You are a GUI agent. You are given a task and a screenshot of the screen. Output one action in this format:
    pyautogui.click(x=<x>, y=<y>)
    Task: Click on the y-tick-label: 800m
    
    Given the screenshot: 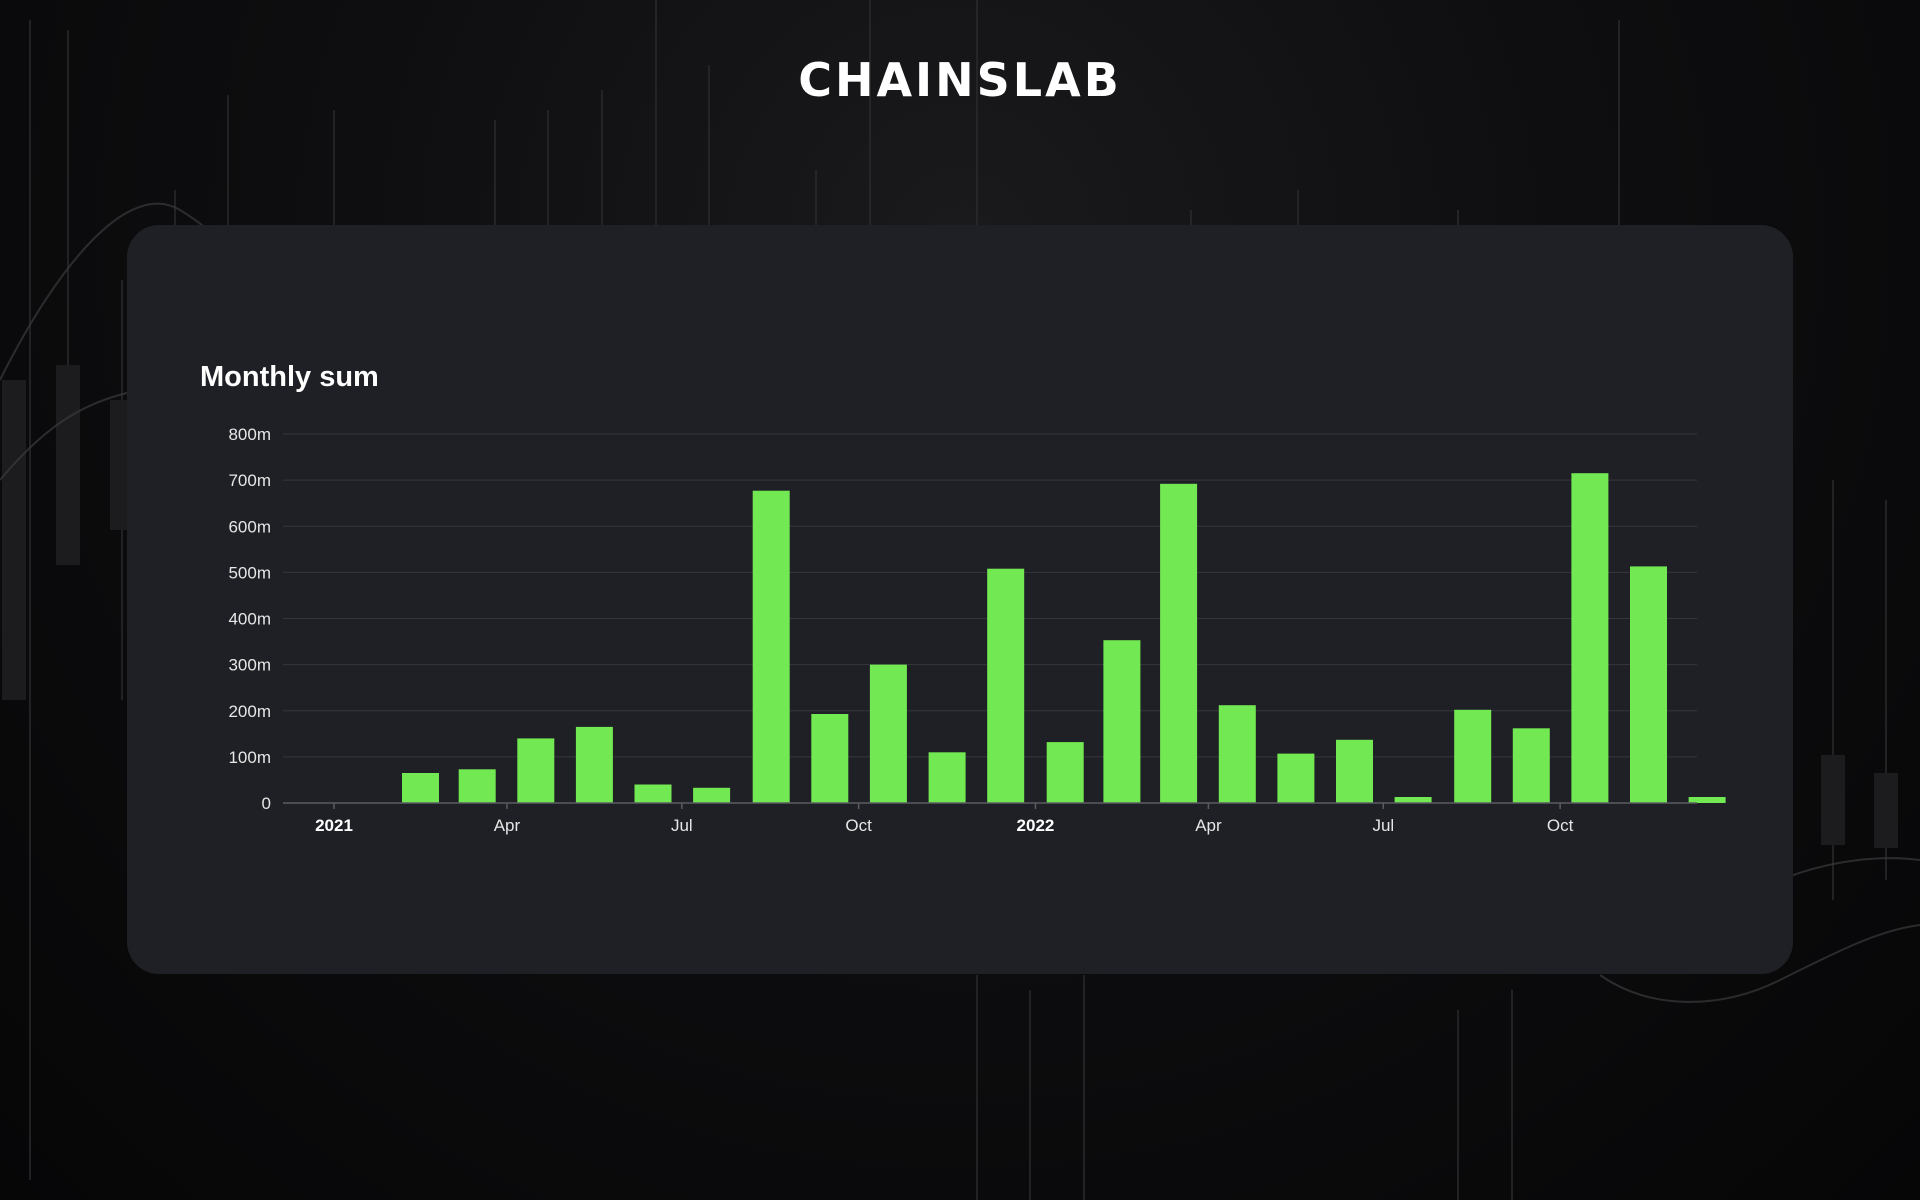 What is the action you would take?
    pyautogui.click(x=249, y=434)
    